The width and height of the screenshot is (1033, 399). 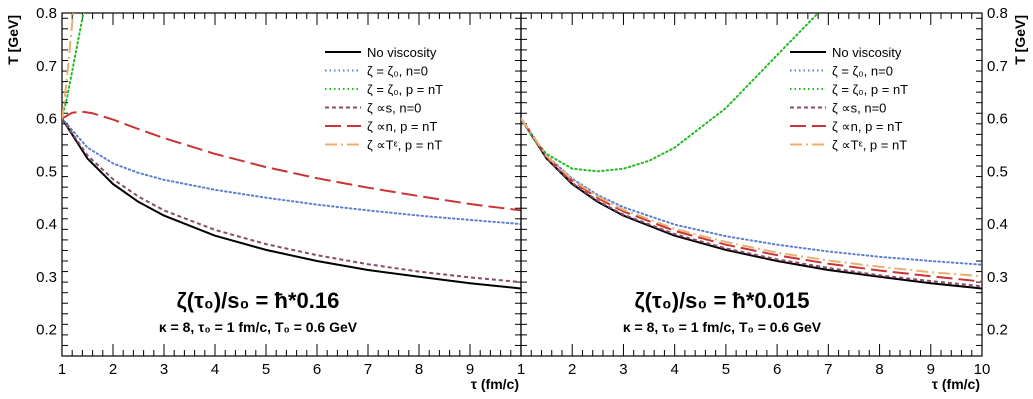 What do you see at coordinates (46, 66) in the screenshot?
I see `panel-left-ytick-label: 0.7` at bounding box center [46, 66].